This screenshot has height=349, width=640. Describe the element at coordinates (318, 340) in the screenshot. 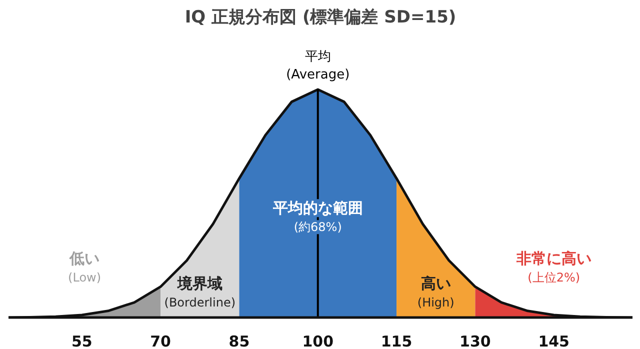

I see `x-tick-label: 100` at that location.